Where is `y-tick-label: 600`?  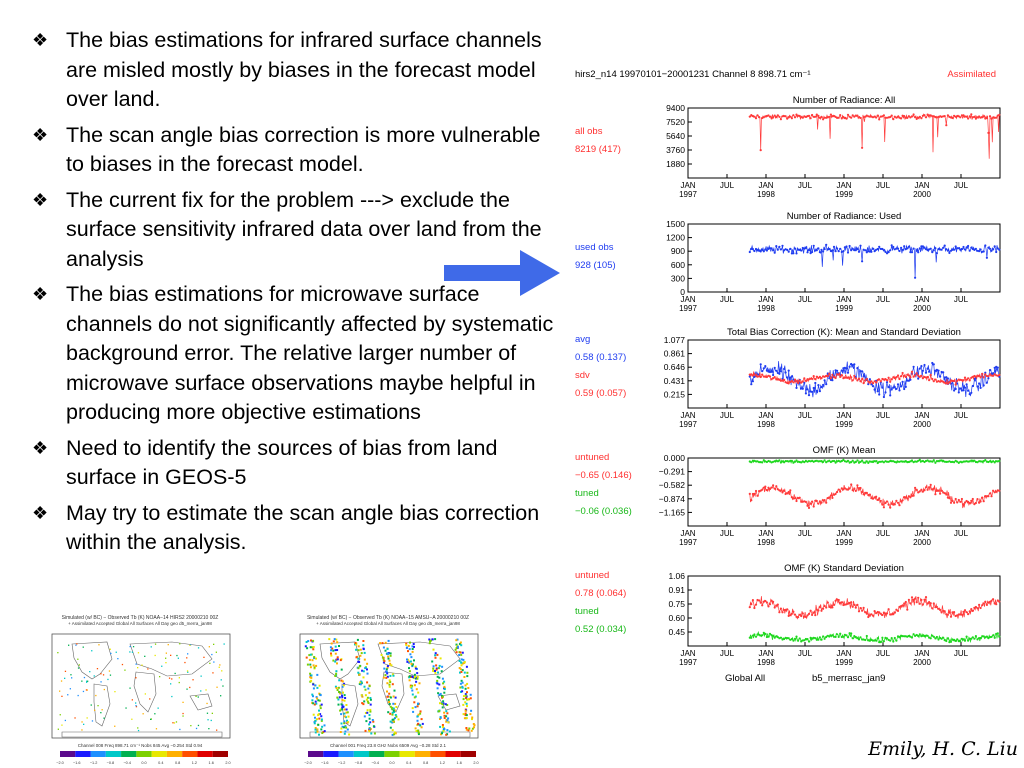
y-tick-label: 600 is located at coordinates (678, 265).